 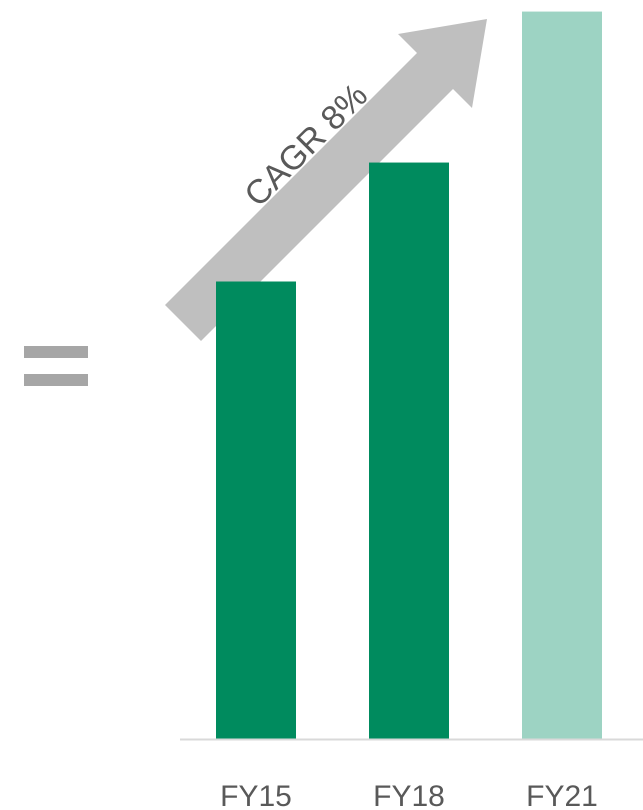 What do you see at coordinates (56, 366) in the screenshot?
I see `equals-sign-icon` at bounding box center [56, 366].